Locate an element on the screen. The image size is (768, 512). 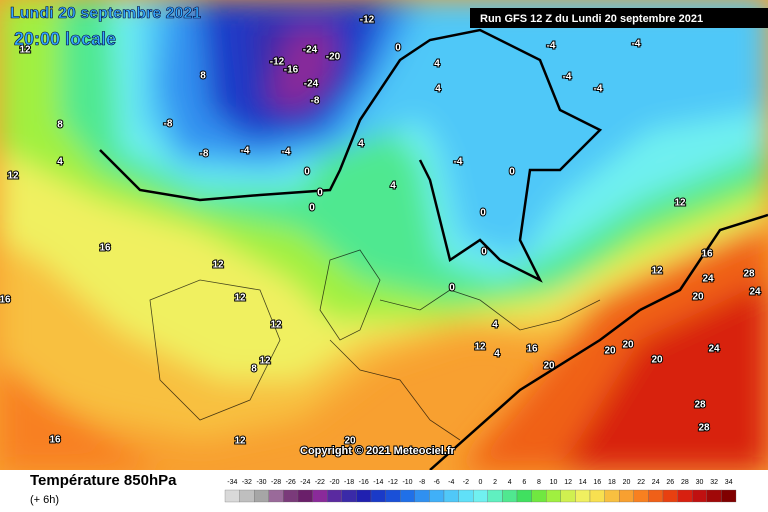
scale-label: -4 is located at coordinates (451, 482).